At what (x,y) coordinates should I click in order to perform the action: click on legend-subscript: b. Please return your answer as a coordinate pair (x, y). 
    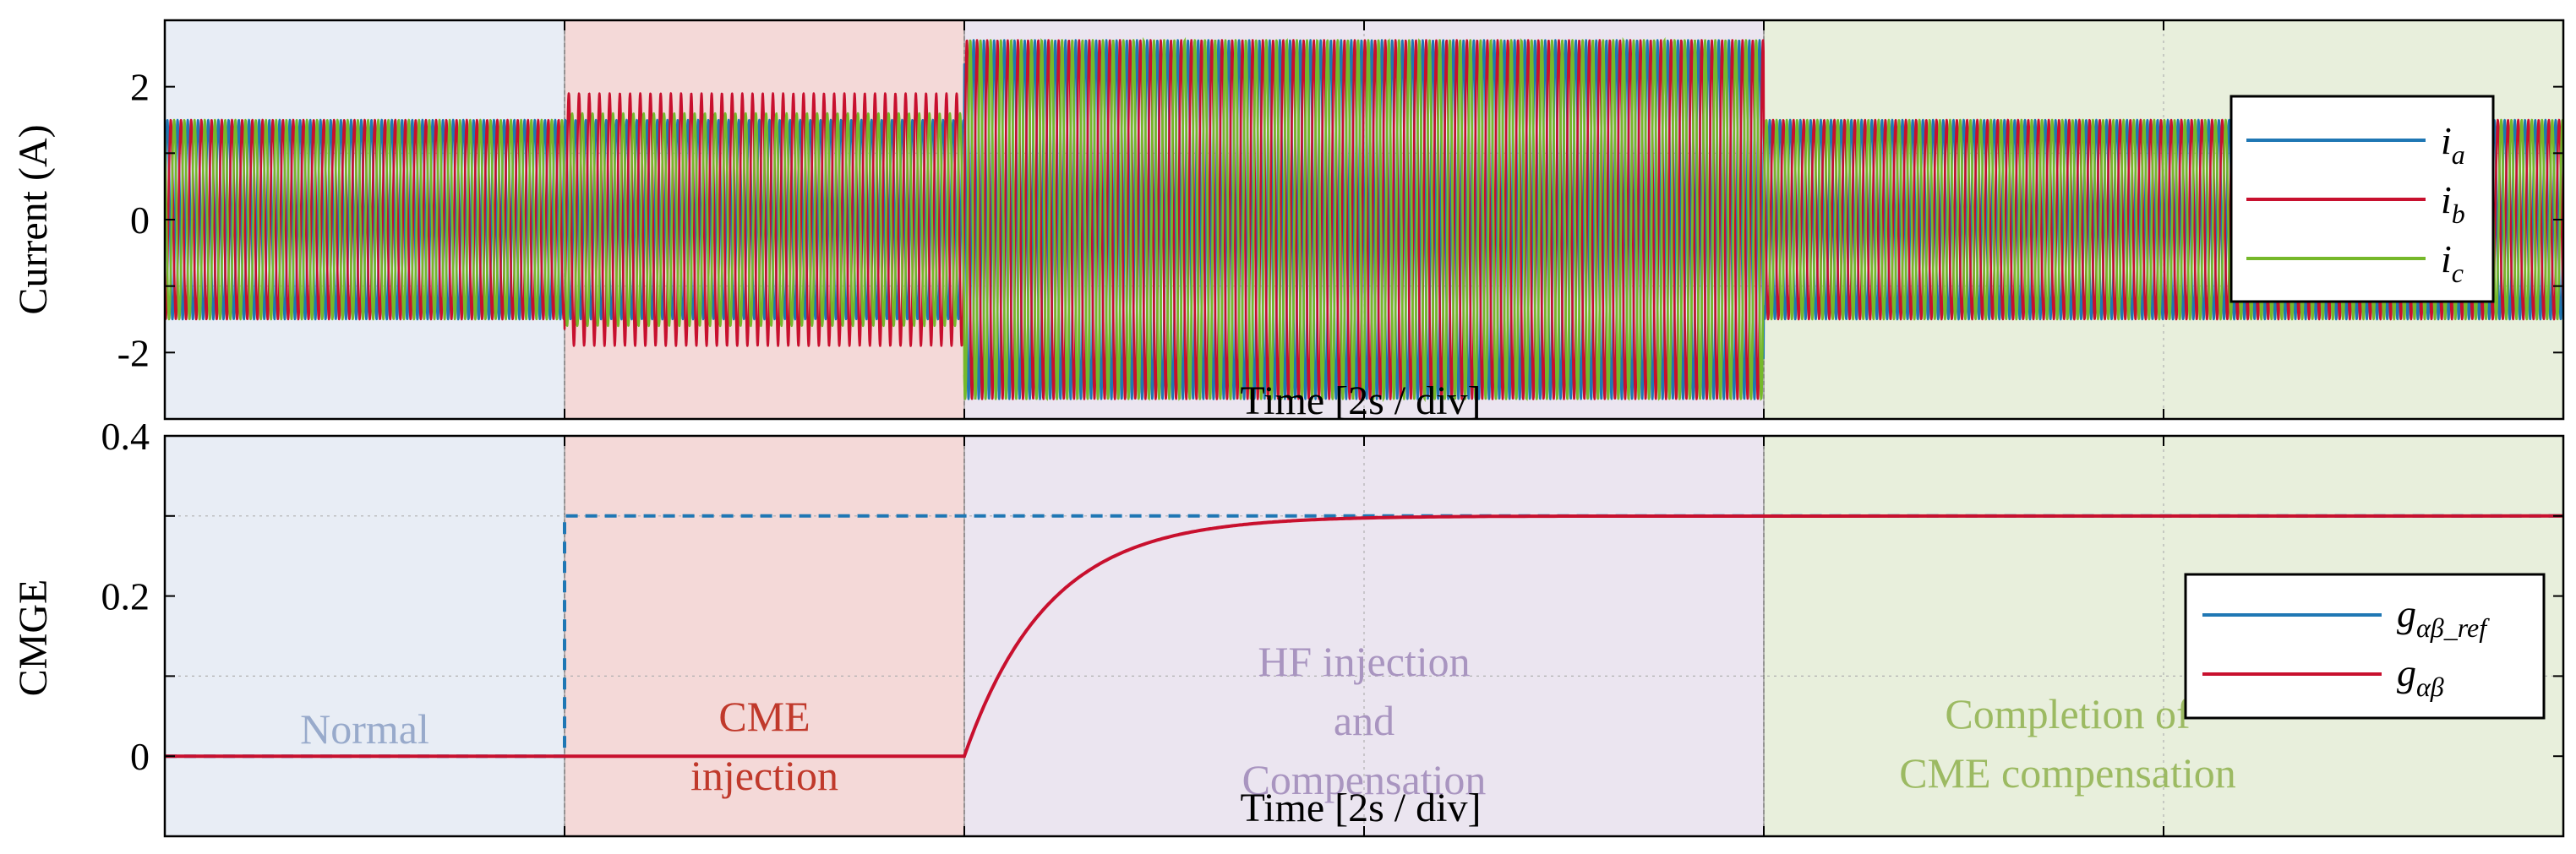
    Looking at the image, I should click on (2458, 214).